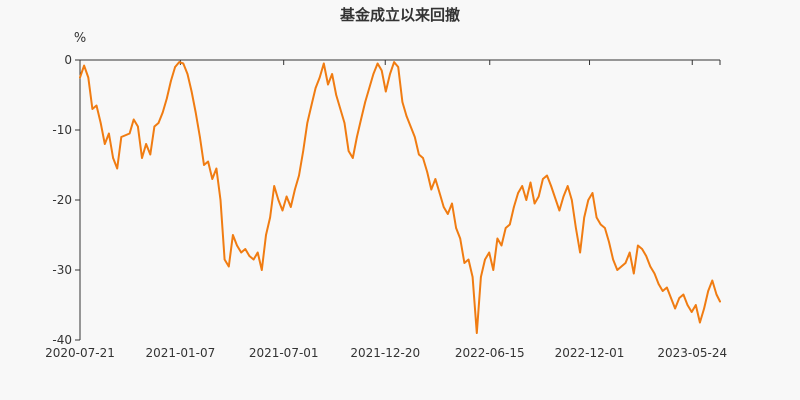  Describe the element at coordinates (77, 200) in the screenshot. I see `y-axis-tick-marks` at that location.